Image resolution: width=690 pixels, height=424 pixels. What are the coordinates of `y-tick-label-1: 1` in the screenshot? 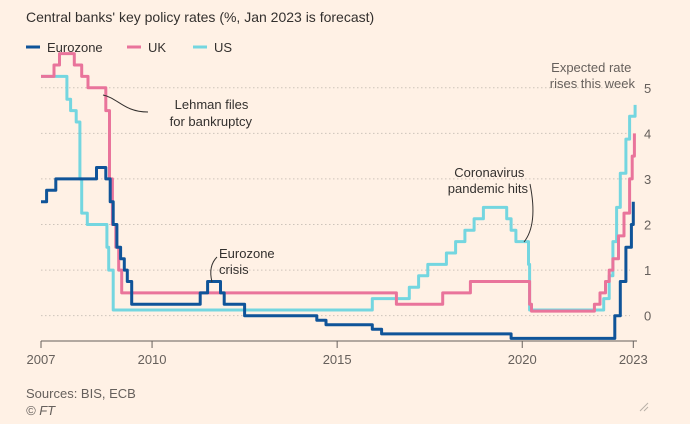 It's located at (647, 270).